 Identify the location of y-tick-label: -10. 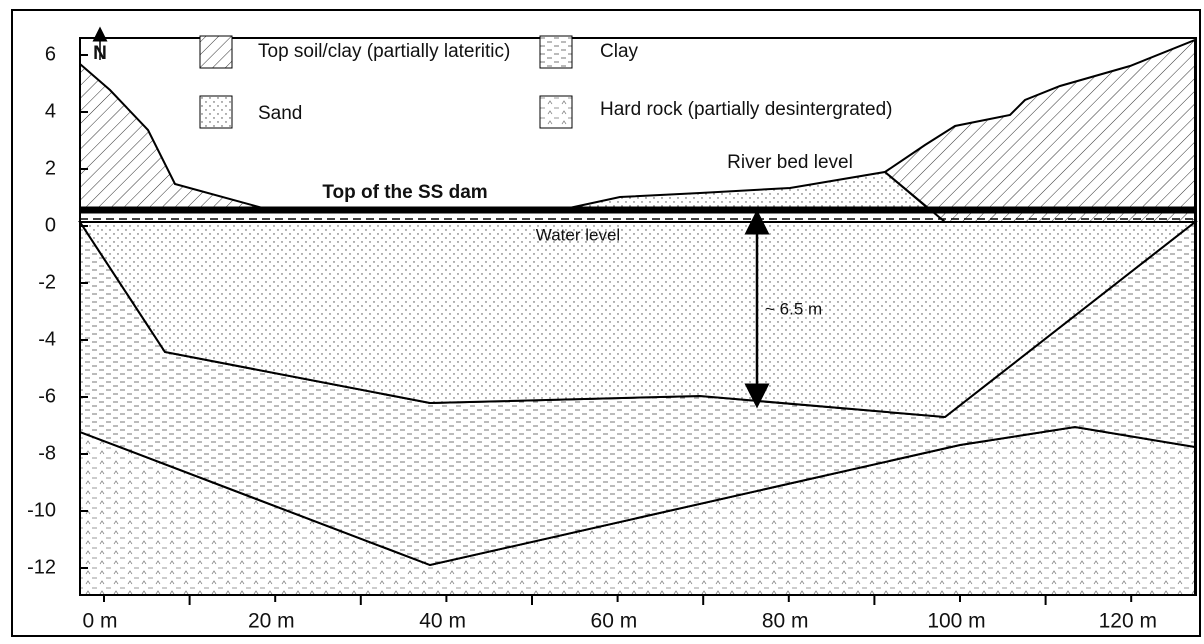
(41, 510).